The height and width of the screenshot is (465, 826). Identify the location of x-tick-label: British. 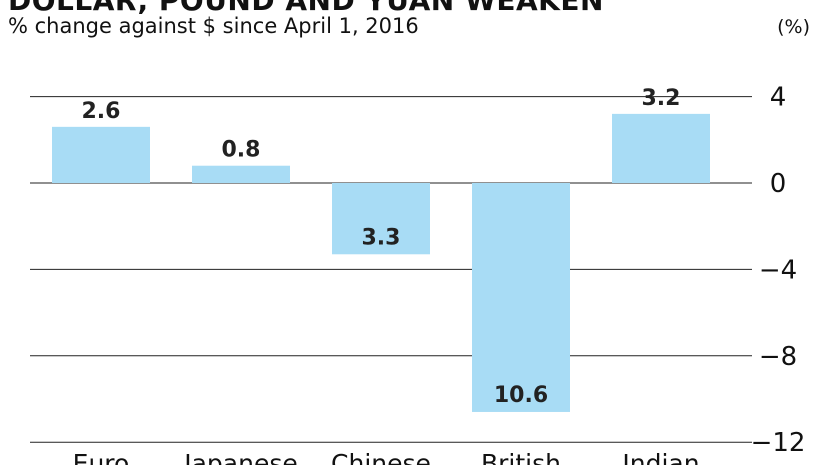
(521, 457).